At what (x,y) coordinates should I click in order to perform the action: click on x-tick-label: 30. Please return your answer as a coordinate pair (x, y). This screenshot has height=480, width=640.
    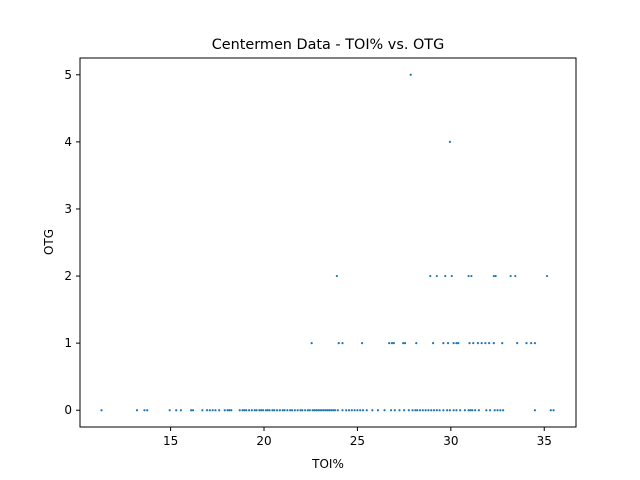
    Looking at the image, I should click on (450, 441).